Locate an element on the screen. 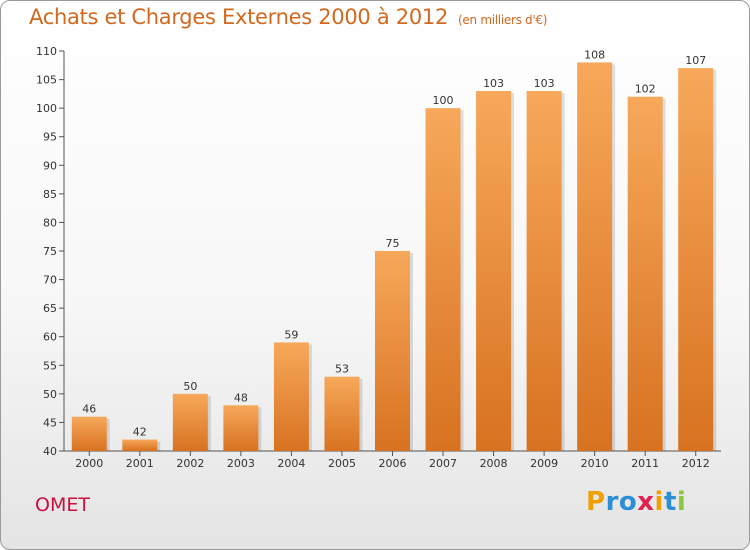  logo-letter: P is located at coordinates (596, 502).